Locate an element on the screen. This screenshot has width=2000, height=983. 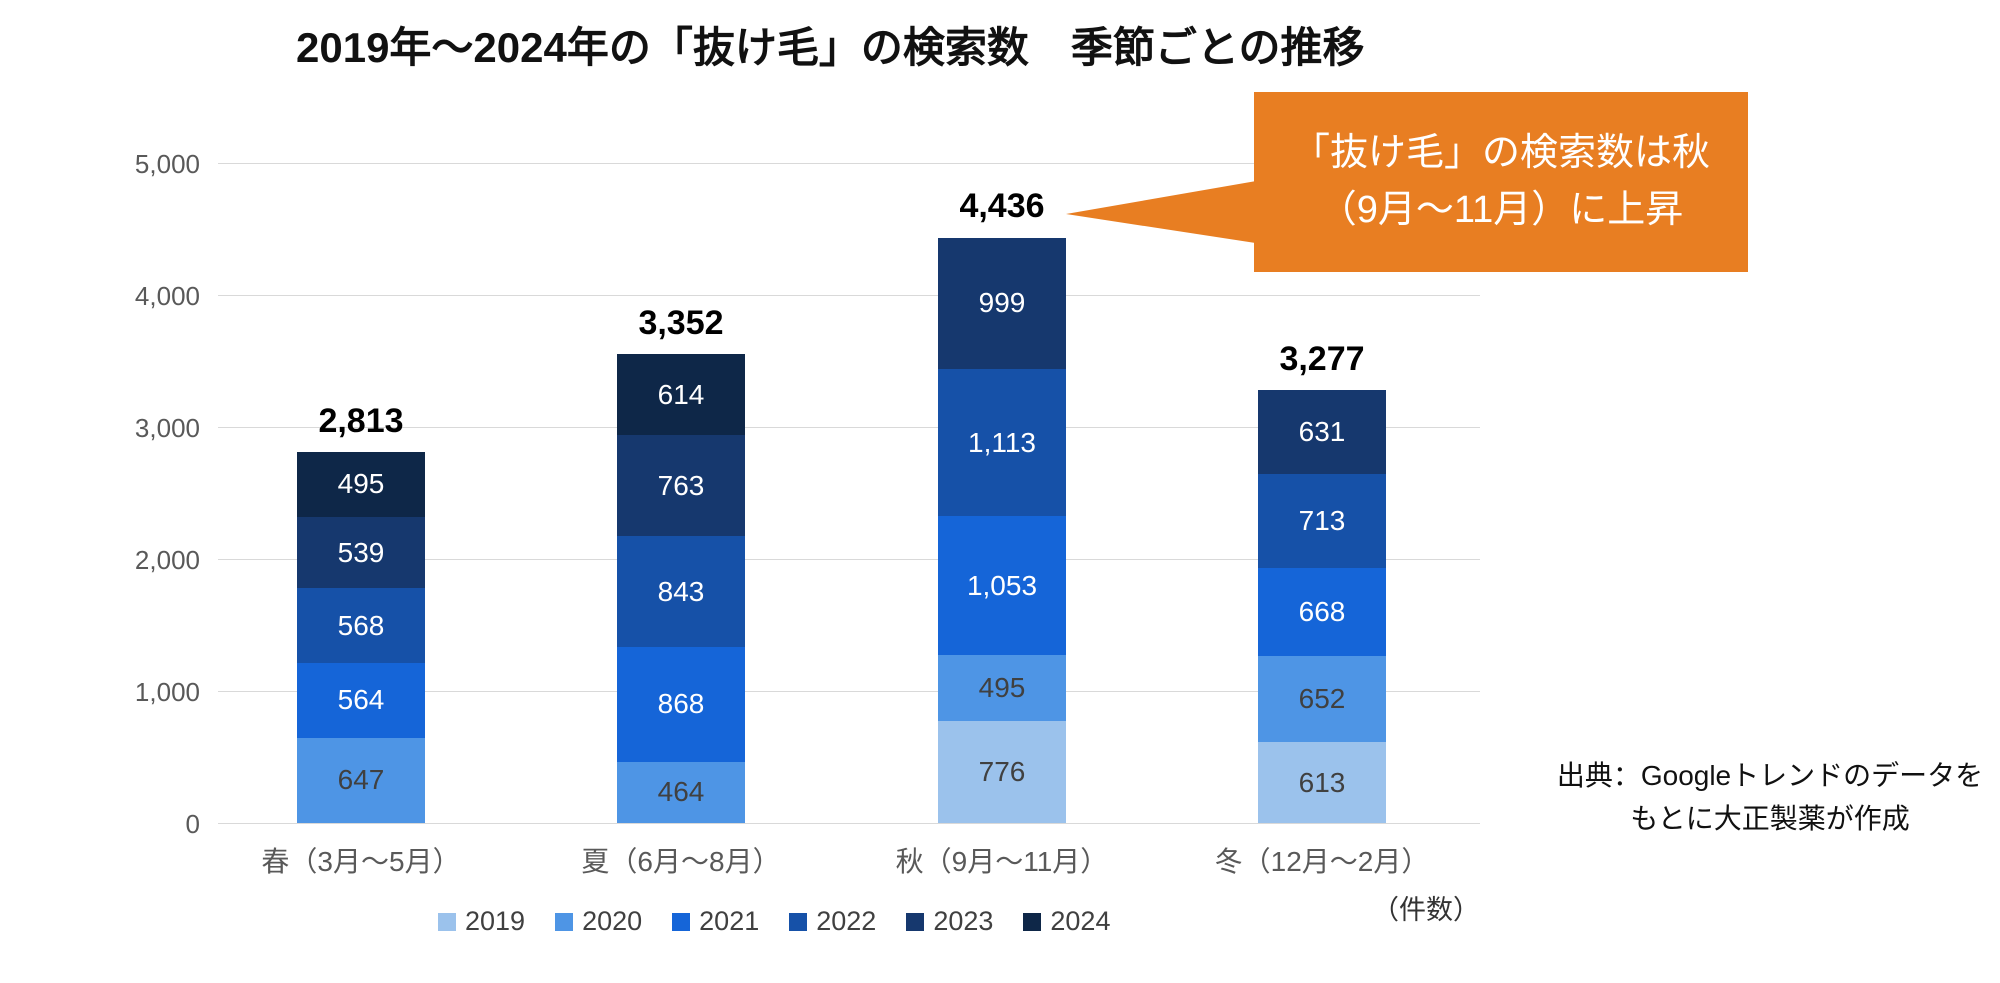
bar-spring: 647 564 568 539 495 is located at coordinates (361, 637).